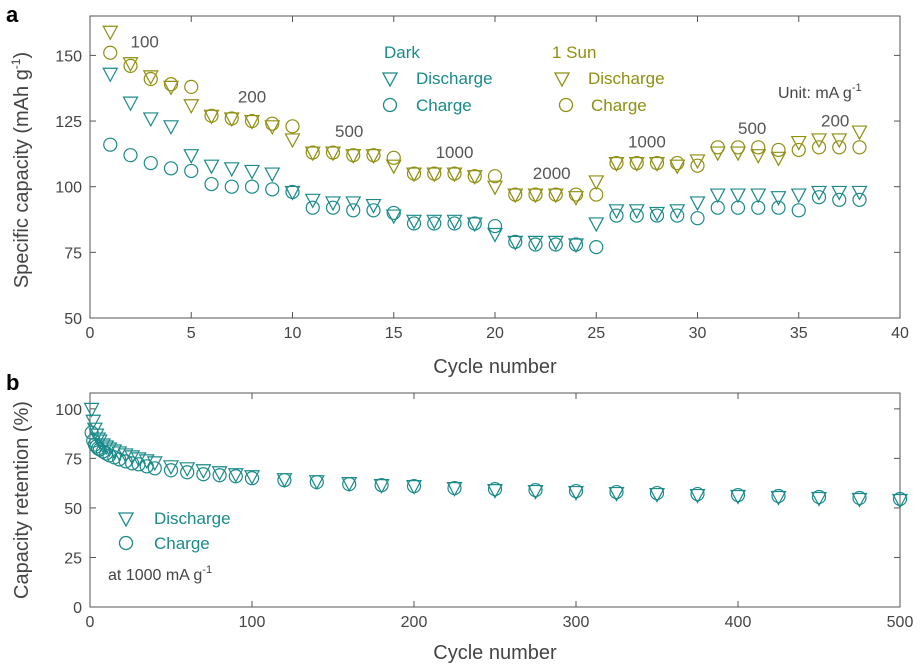 The width and height of the screenshot is (922, 665). Describe the element at coordinates (126, 520) in the screenshot. I see `legend-b-discharge-marker` at that location.